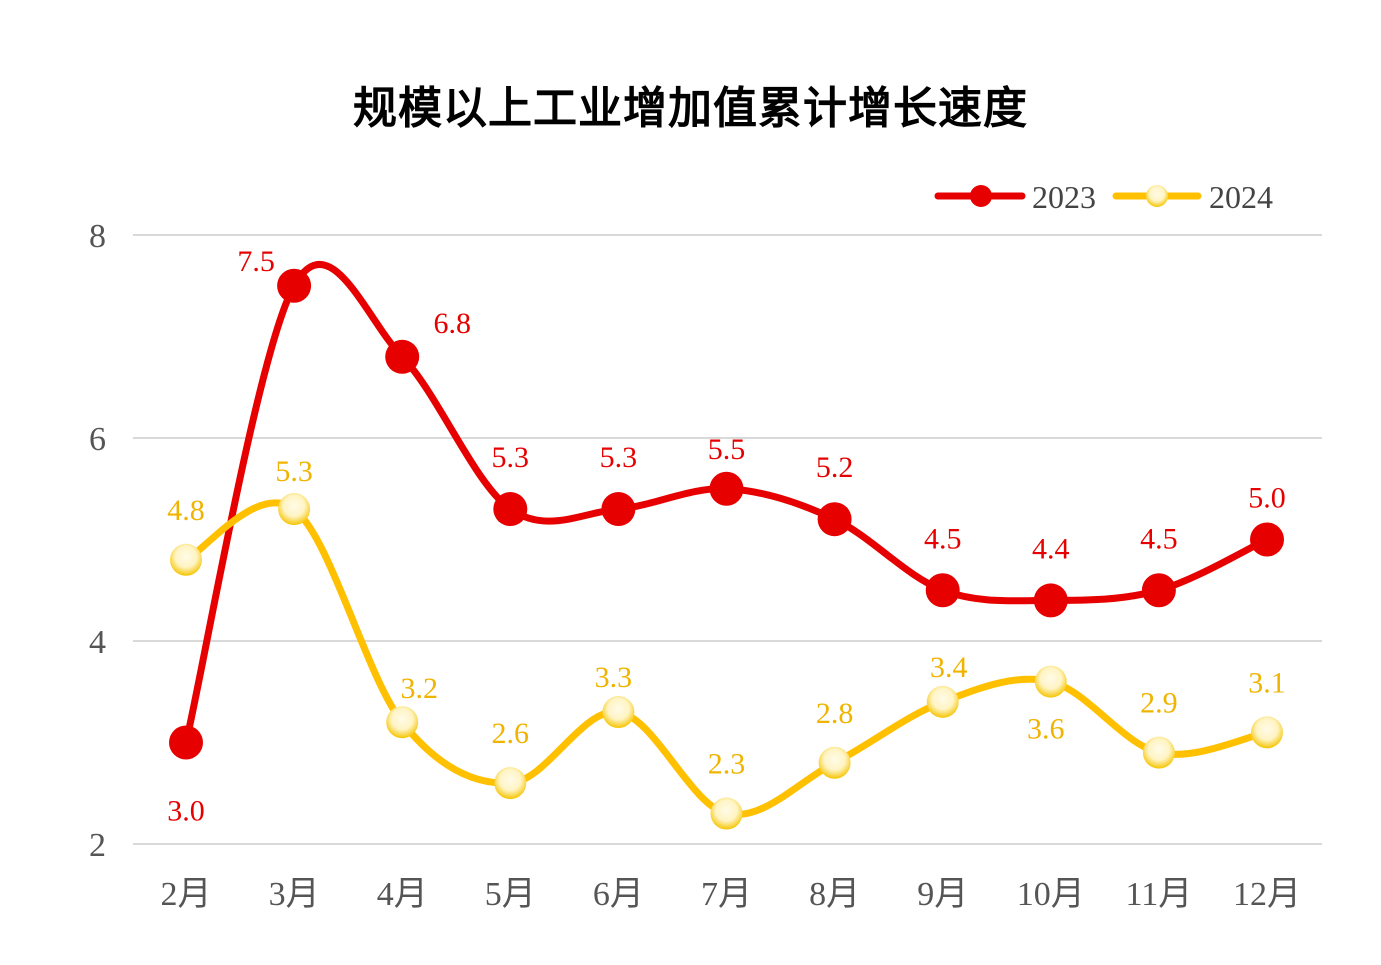 Image resolution: width=1381 pixels, height=965 pixels. What do you see at coordinates (614, 677) in the screenshot?
I see `data-label-2024: 3.3` at bounding box center [614, 677].